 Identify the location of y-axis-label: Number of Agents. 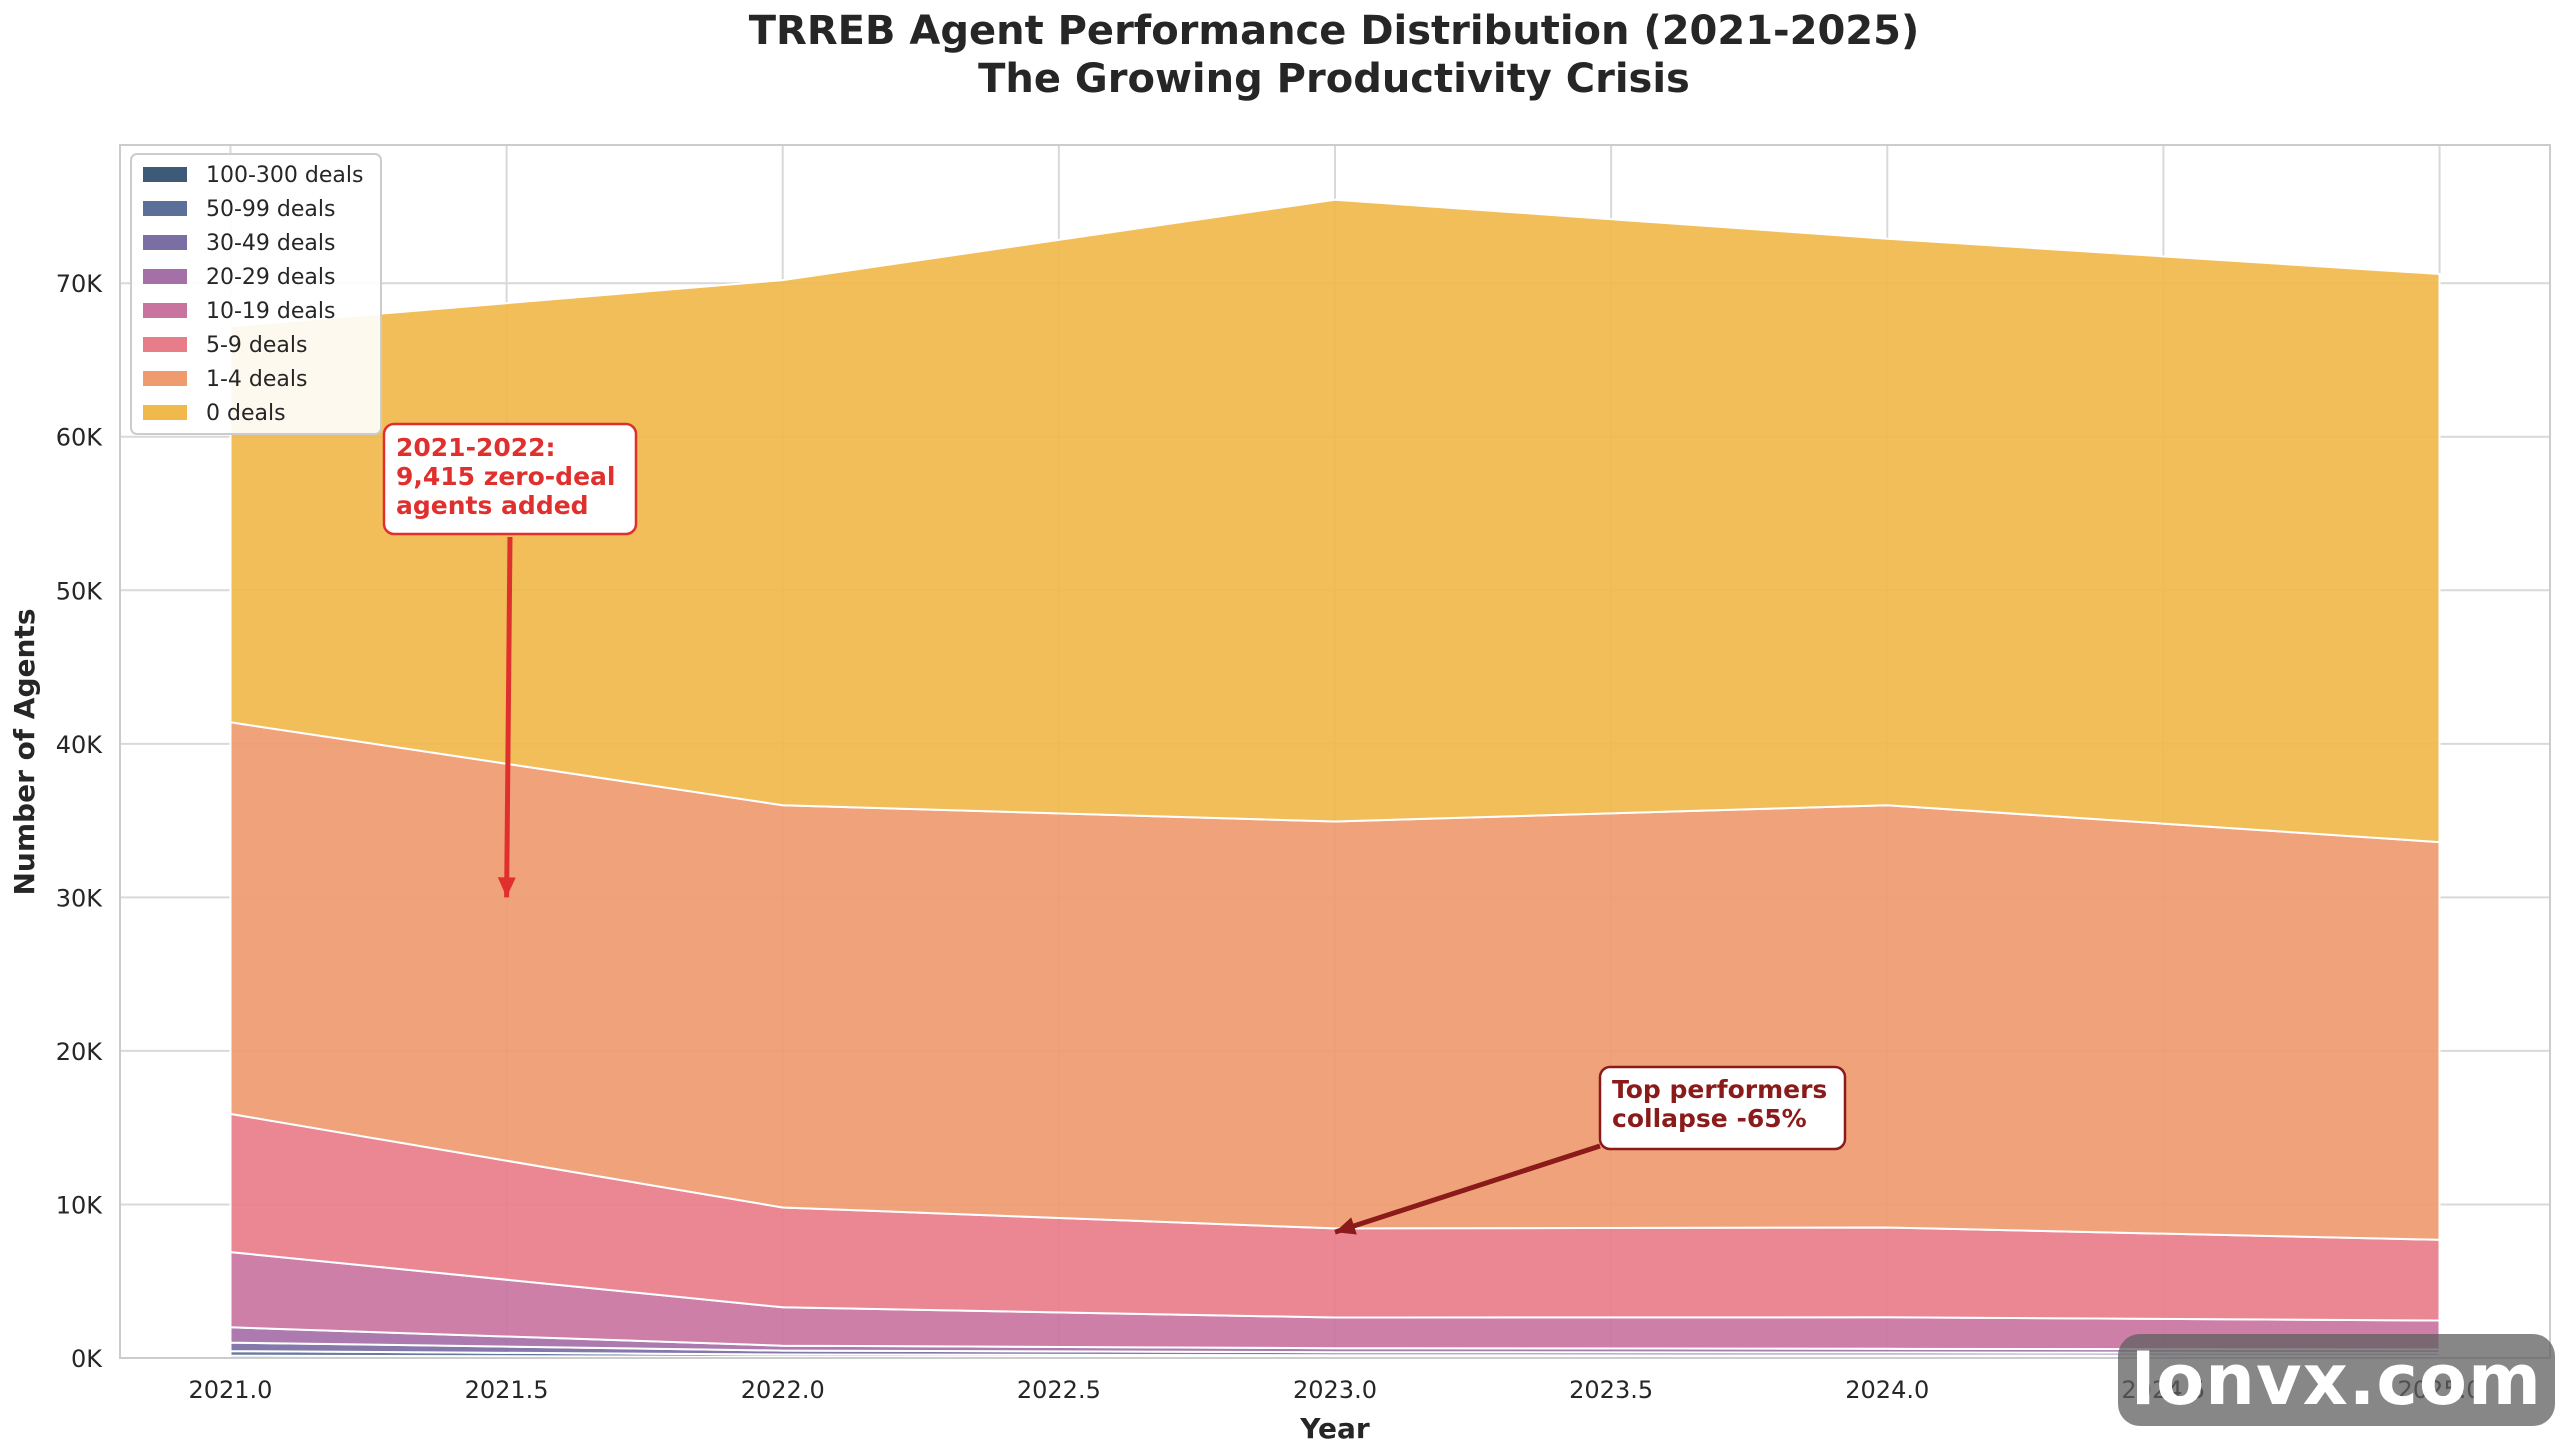
(24, 752).